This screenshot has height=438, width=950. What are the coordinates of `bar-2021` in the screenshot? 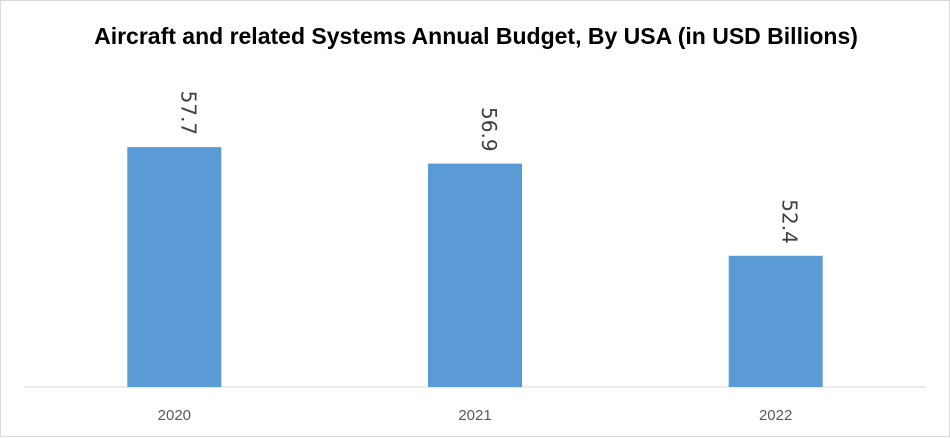 It's located at (475, 275).